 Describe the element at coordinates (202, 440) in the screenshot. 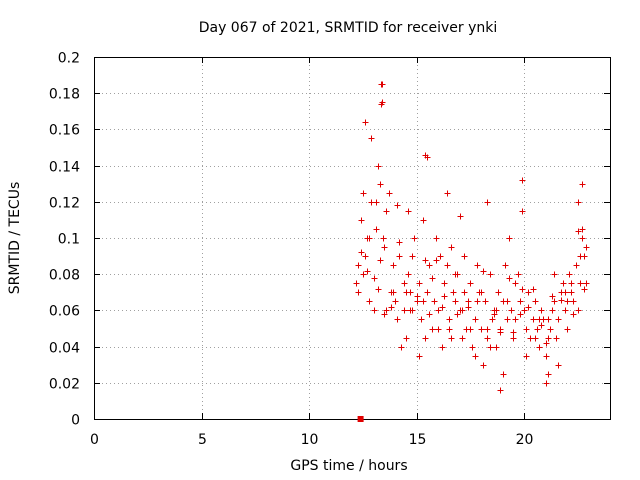

I see `x-tick-label: 5` at that location.